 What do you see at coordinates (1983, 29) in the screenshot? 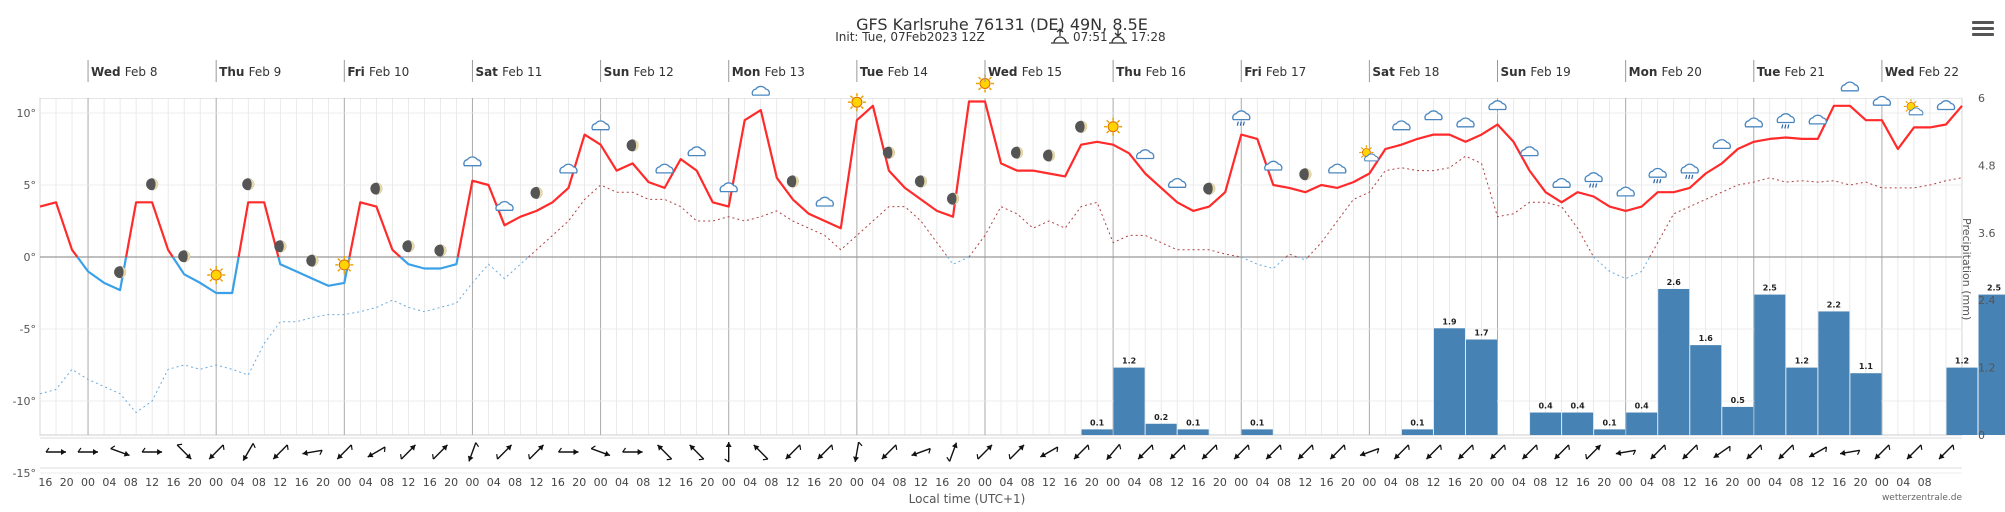
I see `hamburger-menu-icon` at bounding box center [1983, 29].